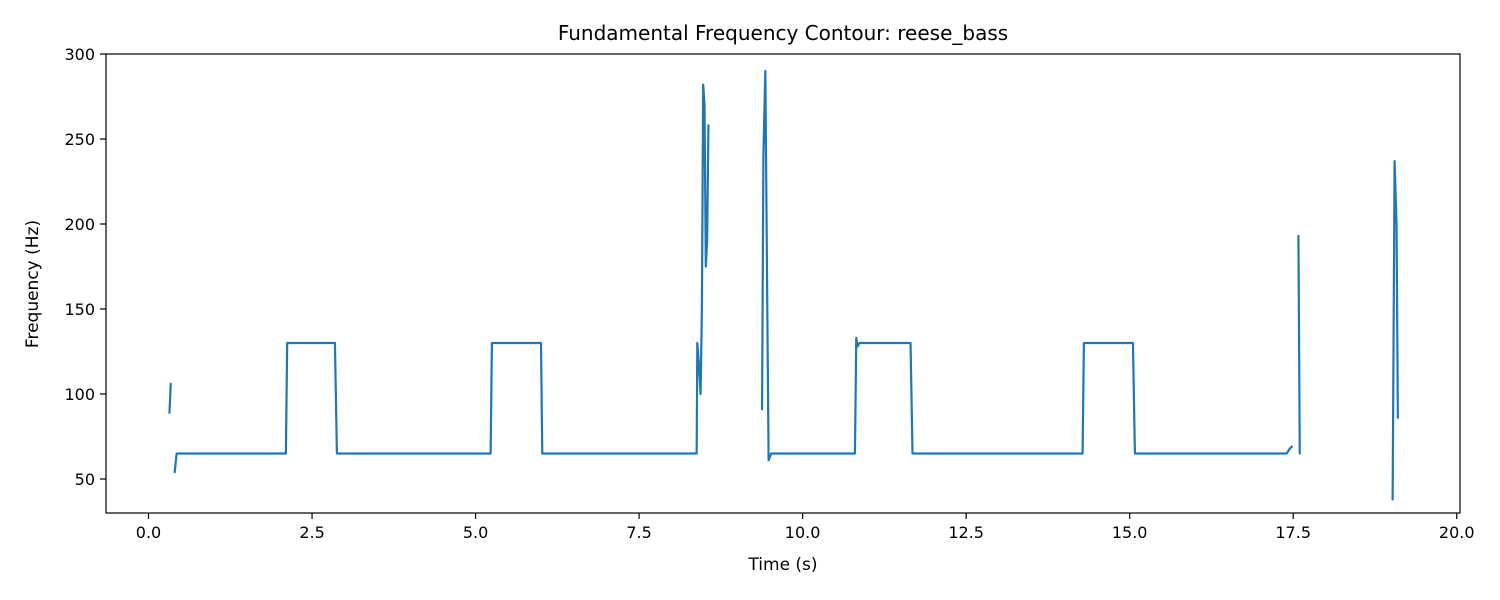 The width and height of the screenshot is (1500, 600). Describe the element at coordinates (79, 394) in the screenshot. I see `y-tick-label: 100` at that location.